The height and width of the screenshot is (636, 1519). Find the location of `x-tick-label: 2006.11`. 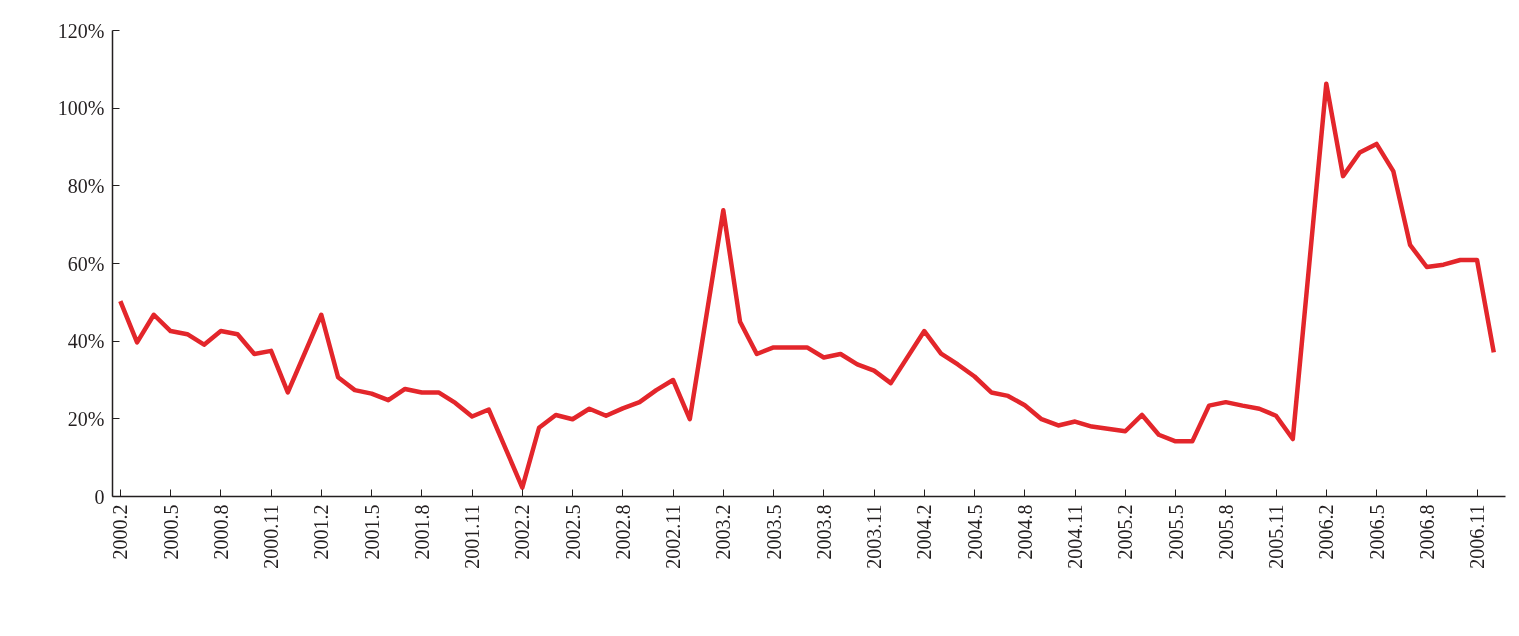

x-tick-label: 2006.11 is located at coordinates (1477, 536).